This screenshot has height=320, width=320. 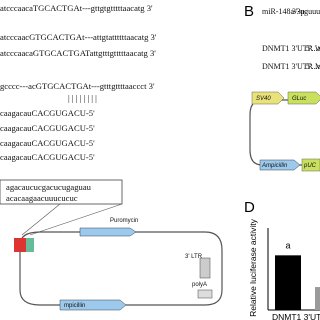 What do you see at coordinates (199, 285) in the screenshot?
I see `vector-label: polyA` at bounding box center [199, 285].